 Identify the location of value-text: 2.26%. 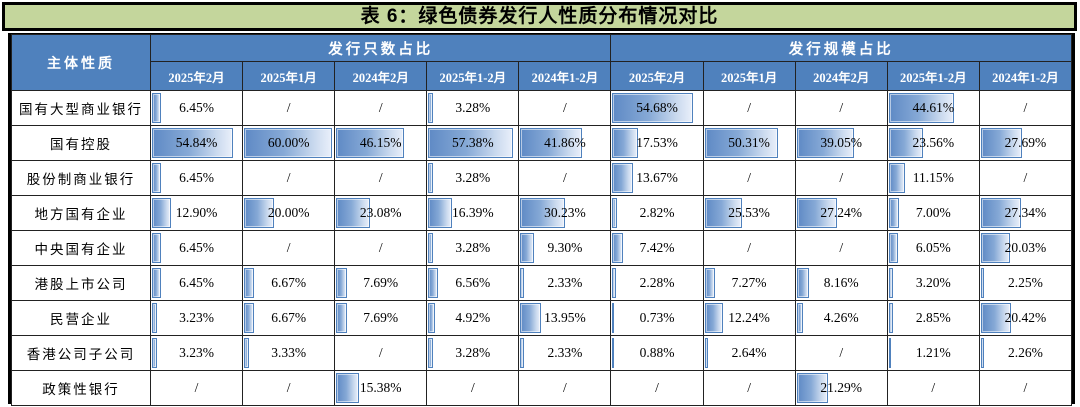
(1025, 352).